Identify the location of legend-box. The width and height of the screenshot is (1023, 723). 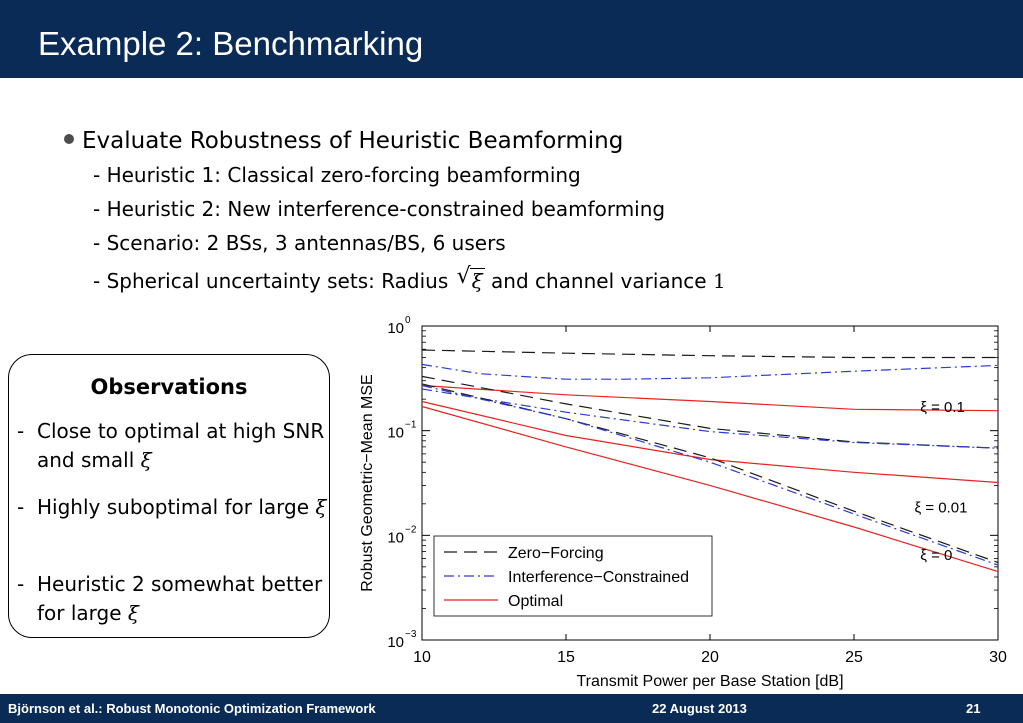
(573, 576).